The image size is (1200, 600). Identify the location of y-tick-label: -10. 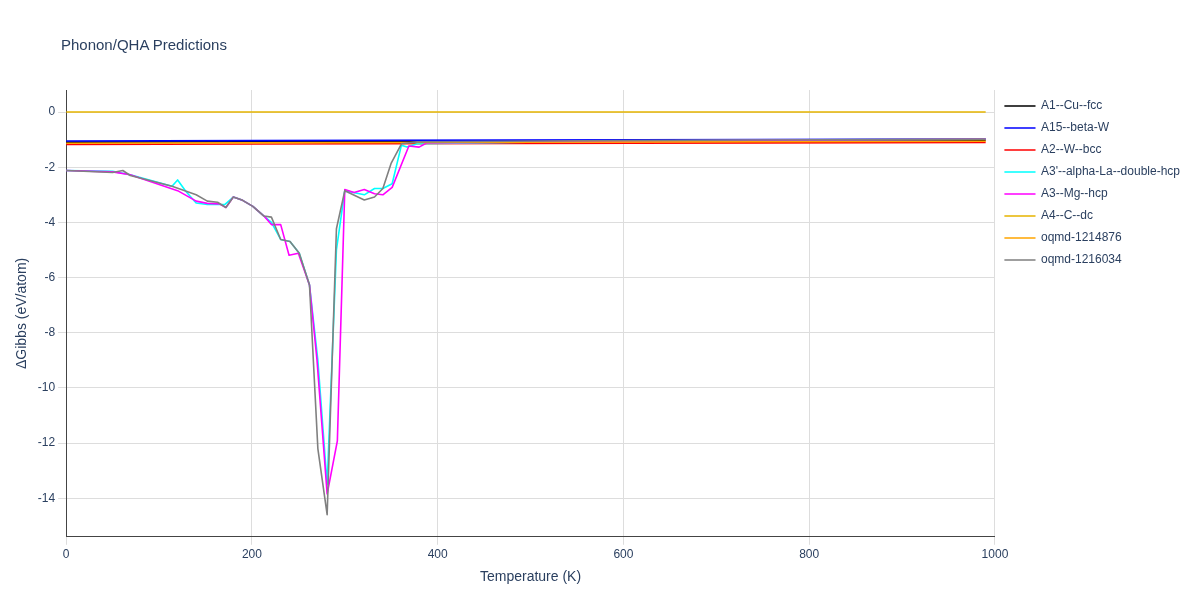
(46, 387).